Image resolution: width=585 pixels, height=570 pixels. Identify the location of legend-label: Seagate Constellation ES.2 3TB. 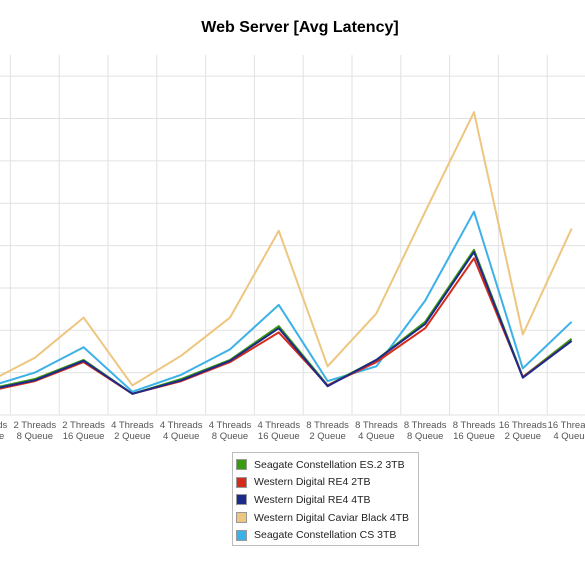
(329, 464).